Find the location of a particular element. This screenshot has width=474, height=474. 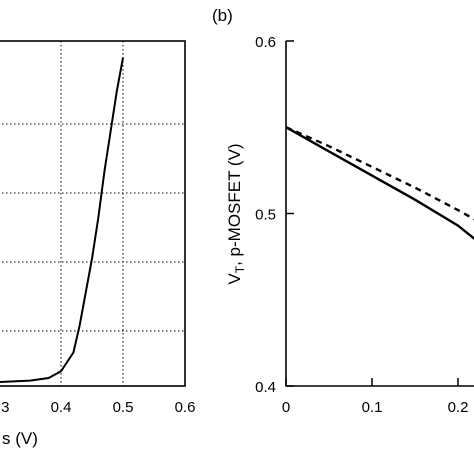

ylabel-rest: , p-MOSFET (V) is located at coordinates (234, 204).